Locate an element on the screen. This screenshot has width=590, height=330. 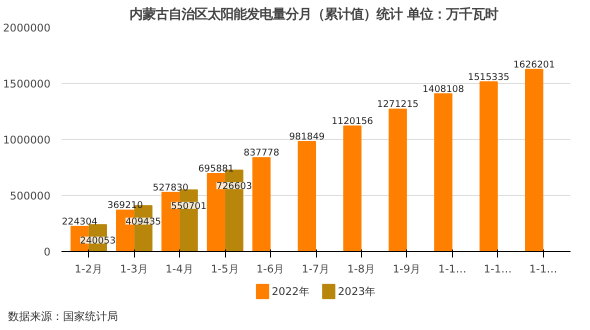
y-tick-label: 1500000 is located at coordinates (27, 84).